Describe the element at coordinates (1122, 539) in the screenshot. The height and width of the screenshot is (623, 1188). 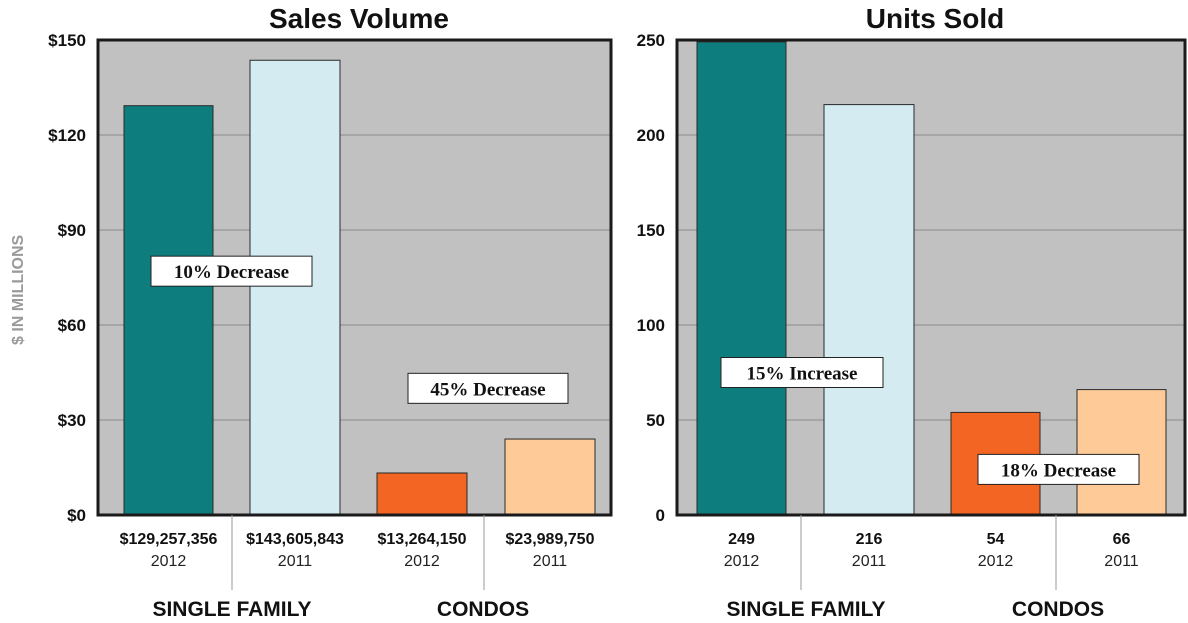
I see `value-label: 66` at that location.